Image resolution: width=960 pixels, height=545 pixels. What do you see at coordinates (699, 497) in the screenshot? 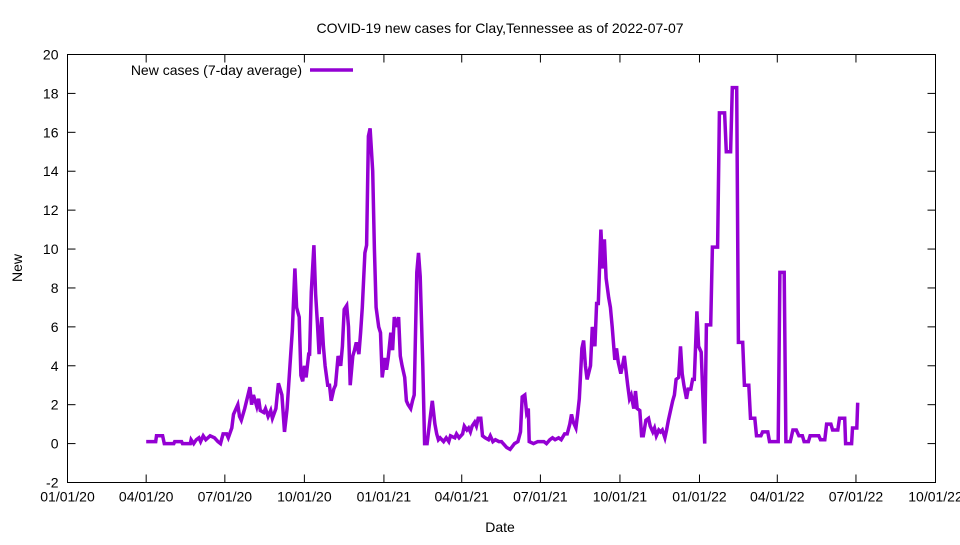
I see `x-tick-label: 01/01/22` at bounding box center [699, 497].